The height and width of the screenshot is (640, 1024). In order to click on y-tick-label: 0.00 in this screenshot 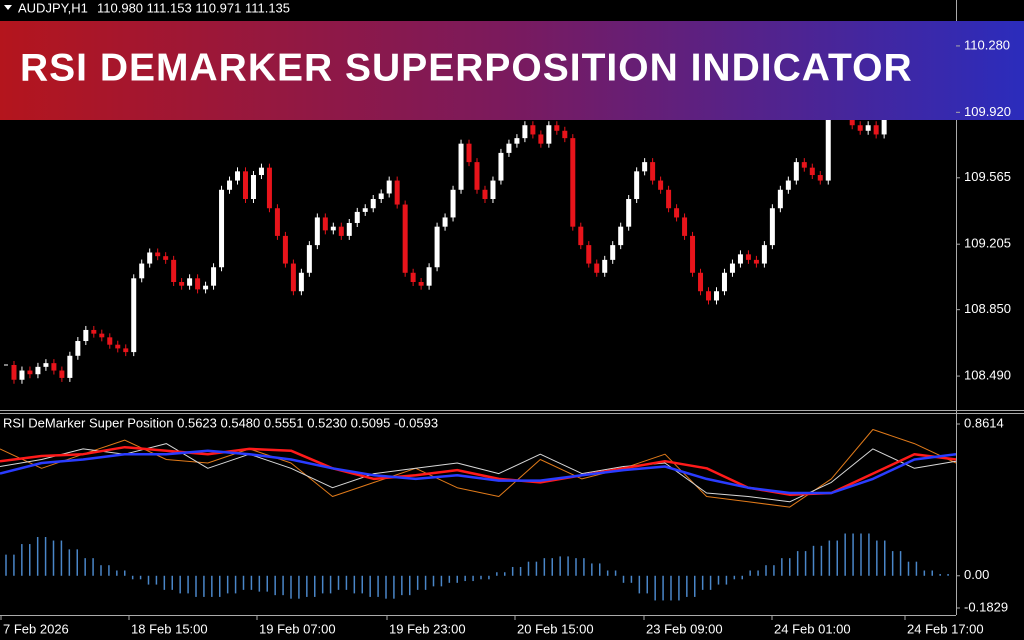, I will do `click(976, 574)`.